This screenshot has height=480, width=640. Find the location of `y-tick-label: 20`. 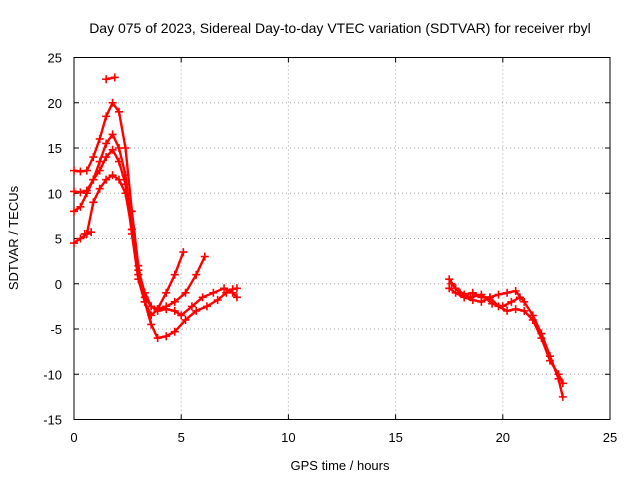

y-tick-label: 20 is located at coordinates (55, 103).